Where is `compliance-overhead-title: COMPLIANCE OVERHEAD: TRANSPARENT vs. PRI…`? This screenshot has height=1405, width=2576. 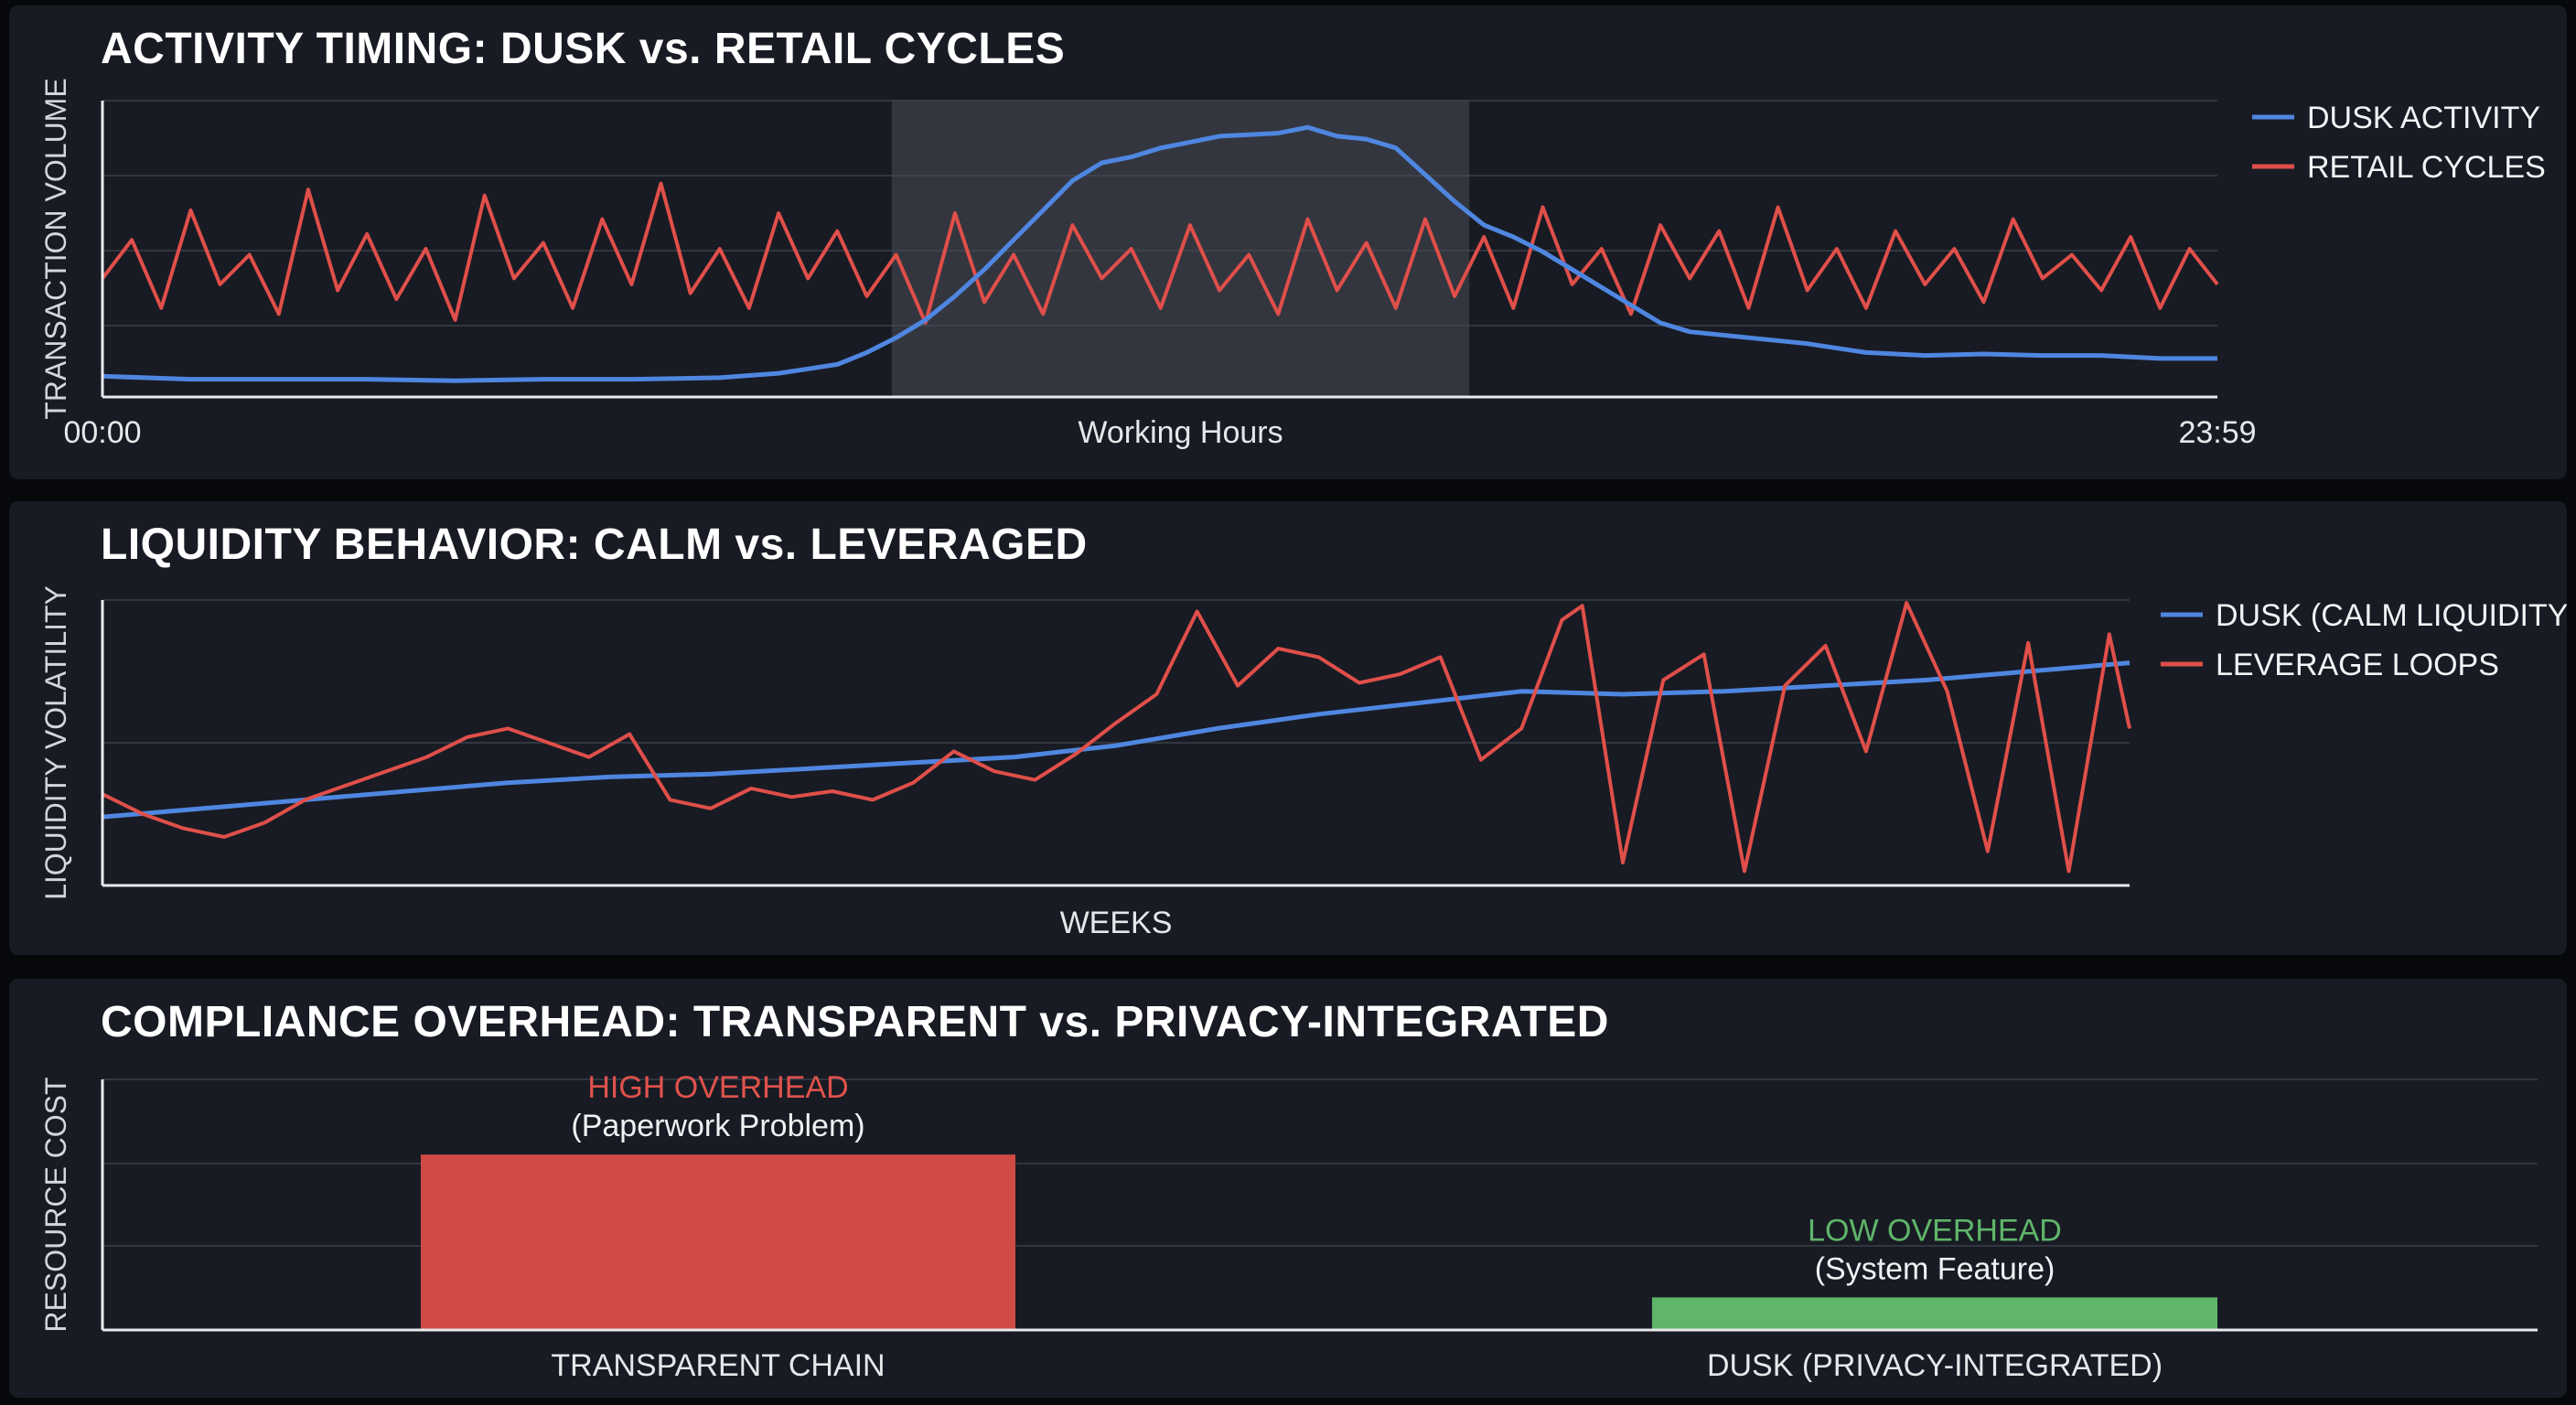
compliance-overhead-title: COMPLIANCE OVERHEAD: TRANSPARENT vs. PRI… is located at coordinates (855, 1022).